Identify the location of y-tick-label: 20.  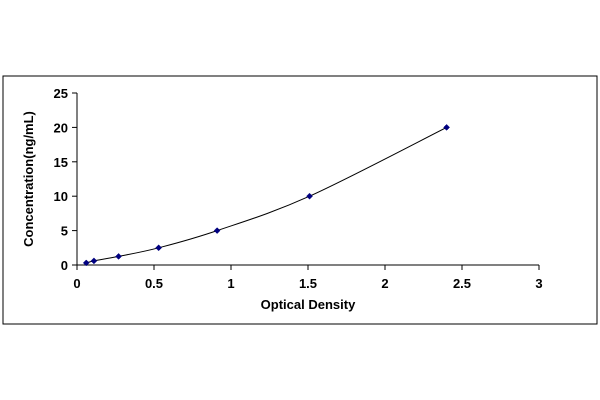
(61, 127).